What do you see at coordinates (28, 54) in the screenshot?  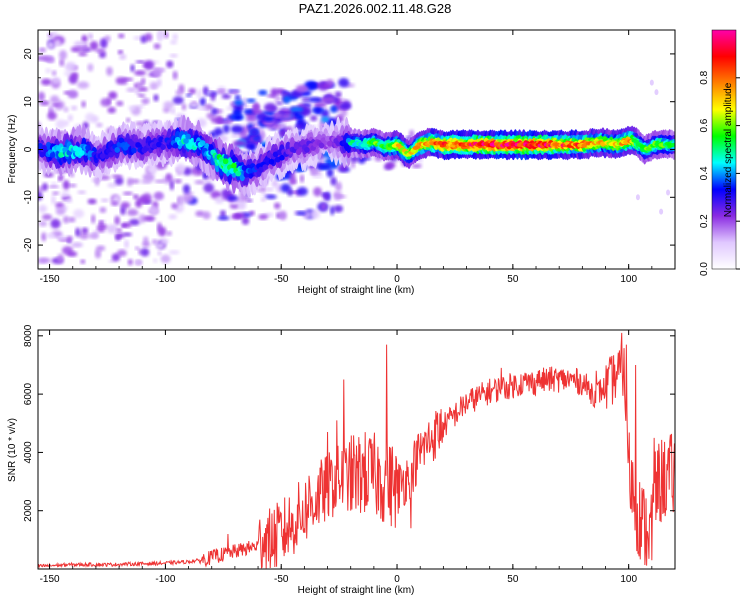 I see `y-tick-label: 20` at bounding box center [28, 54].